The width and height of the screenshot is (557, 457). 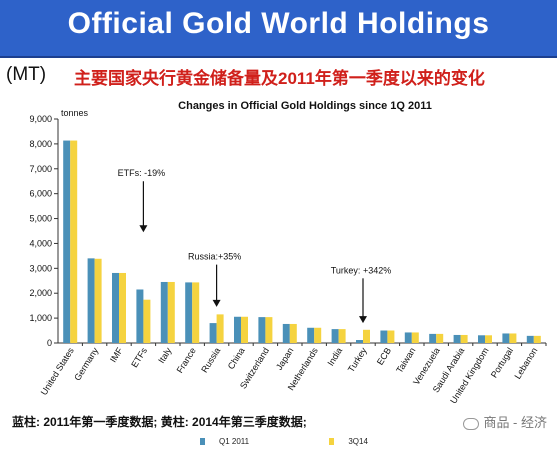 What do you see at coordinates (279, 78) in the screenshot?
I see `chinese-title: 主要国家央行黄金储备量及2011年第一季度以来的变化` at bounding box center [279, 78].